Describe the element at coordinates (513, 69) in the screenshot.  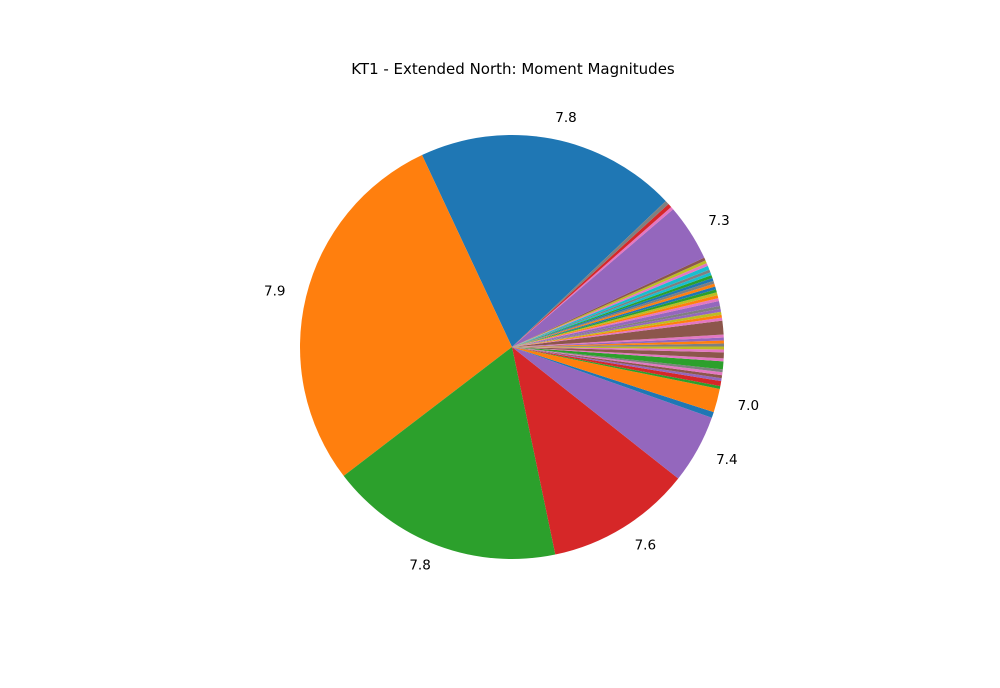
I see `chart-title: KT1 - Extended North: Moment Magnitudes` at that location.